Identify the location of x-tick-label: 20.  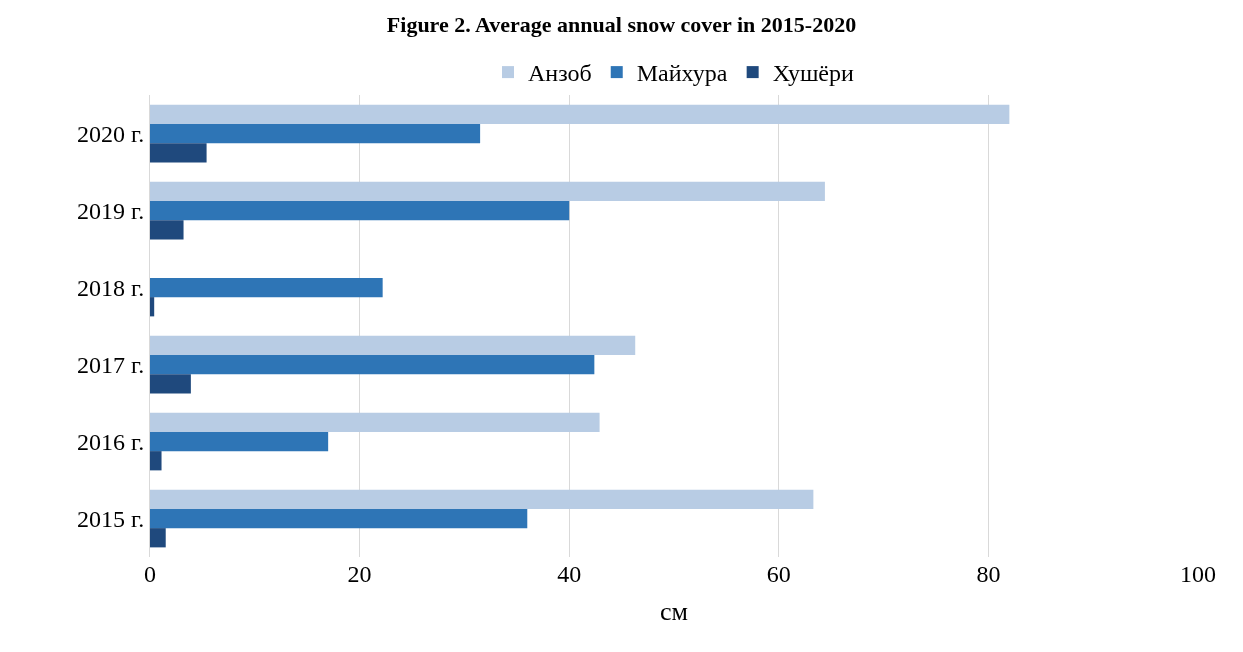
(359, 574).